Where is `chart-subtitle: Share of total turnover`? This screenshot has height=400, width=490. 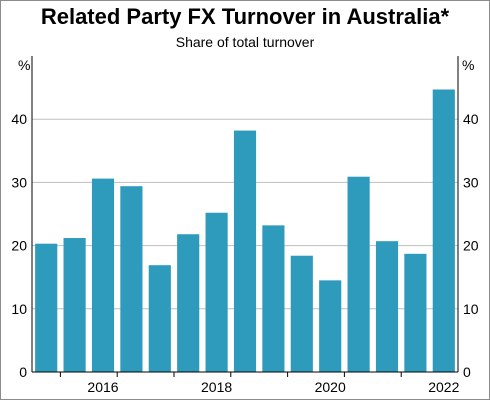
chart-subtitle: Share of total turnover is located at coordinates (245, 42).